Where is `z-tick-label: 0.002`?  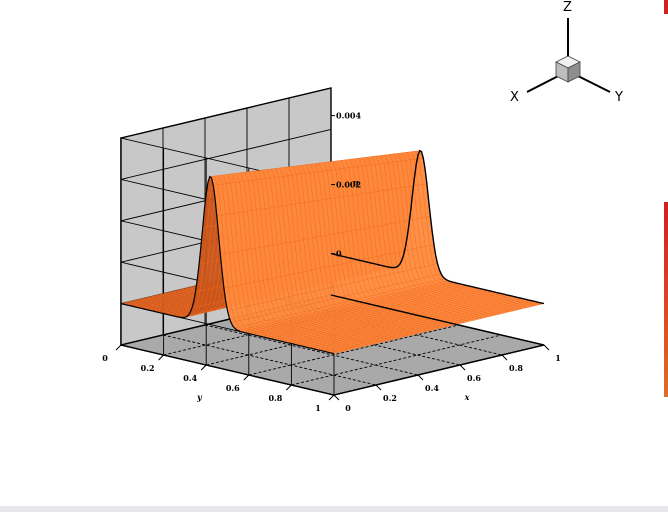 z-tick-label: 0.002 is located at coordinates (348, 185).